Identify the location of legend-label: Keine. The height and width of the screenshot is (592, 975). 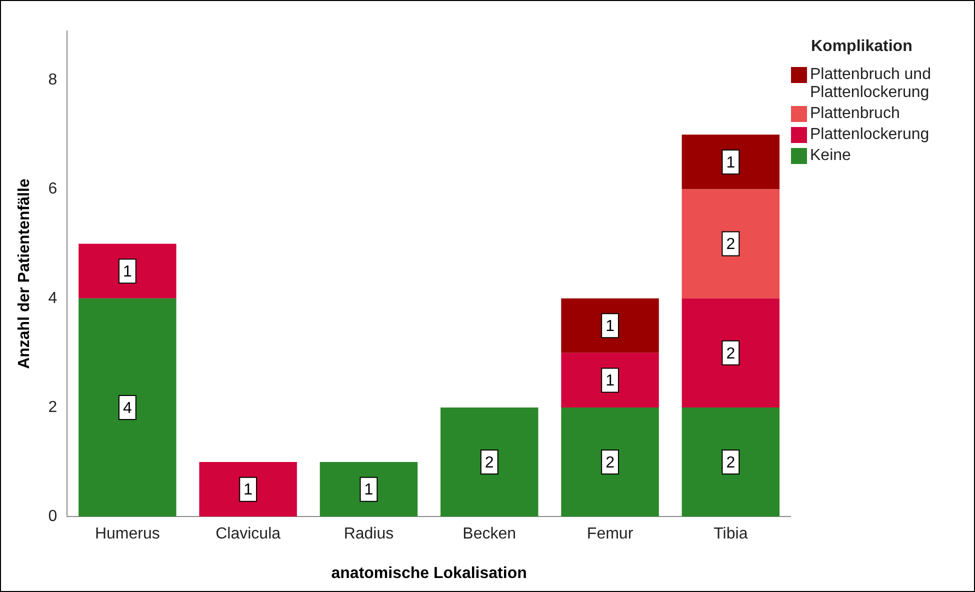
(830, 156).